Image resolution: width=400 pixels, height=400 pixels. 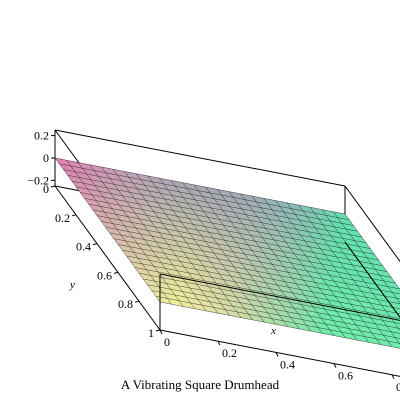 What do you see at coordinates (83, 247) in the screenshot?
I see `y-tick-label: 0.4` at bounding box center [83, 247].